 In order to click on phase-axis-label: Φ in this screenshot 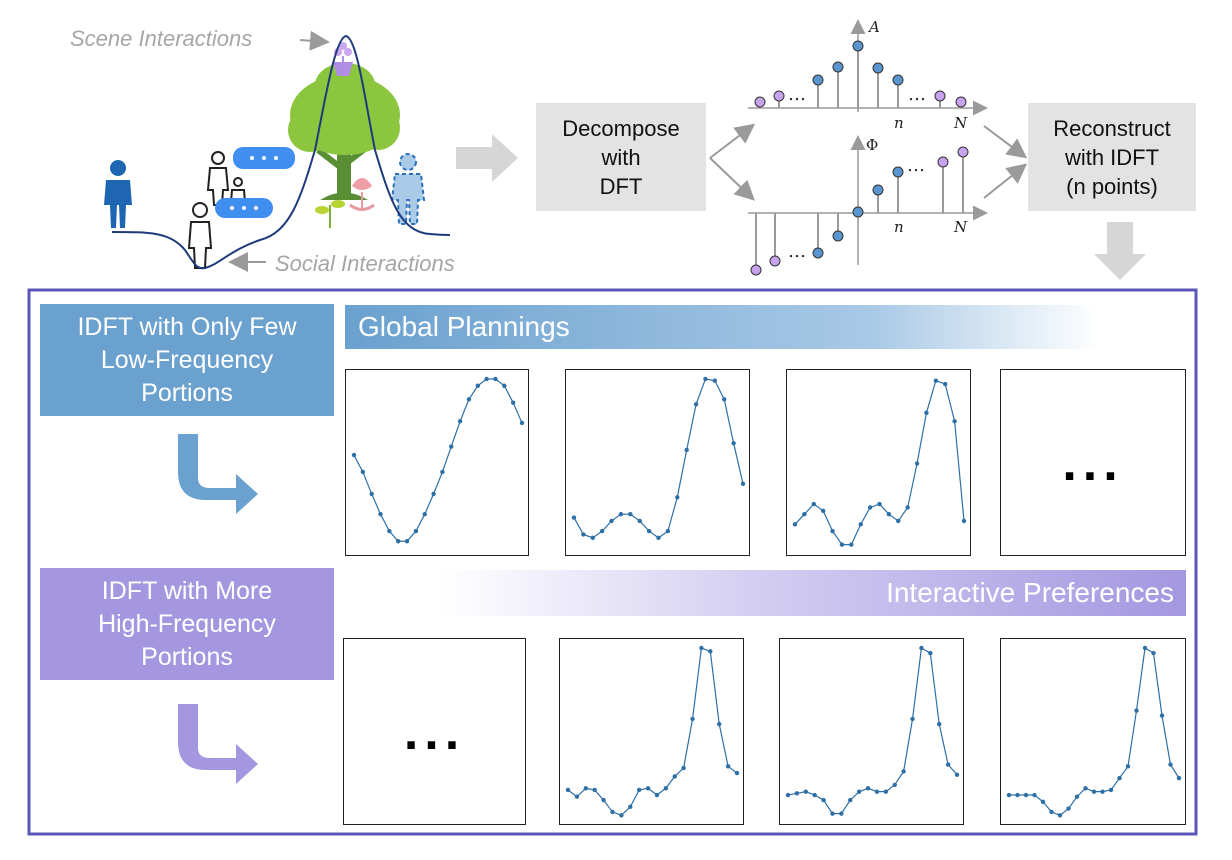, I will do `click(872, 145)`.